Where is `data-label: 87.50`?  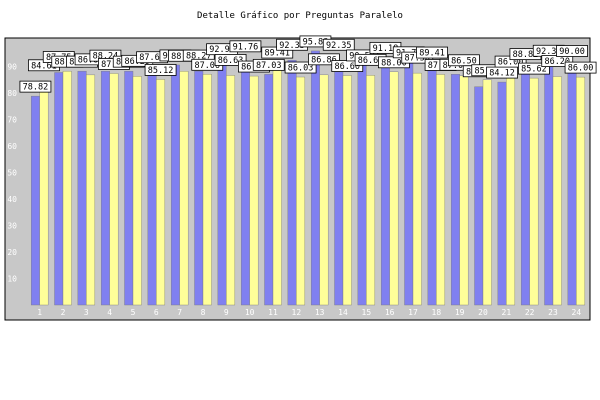
data-label: 87.50 is located at coordinates (417, 59).